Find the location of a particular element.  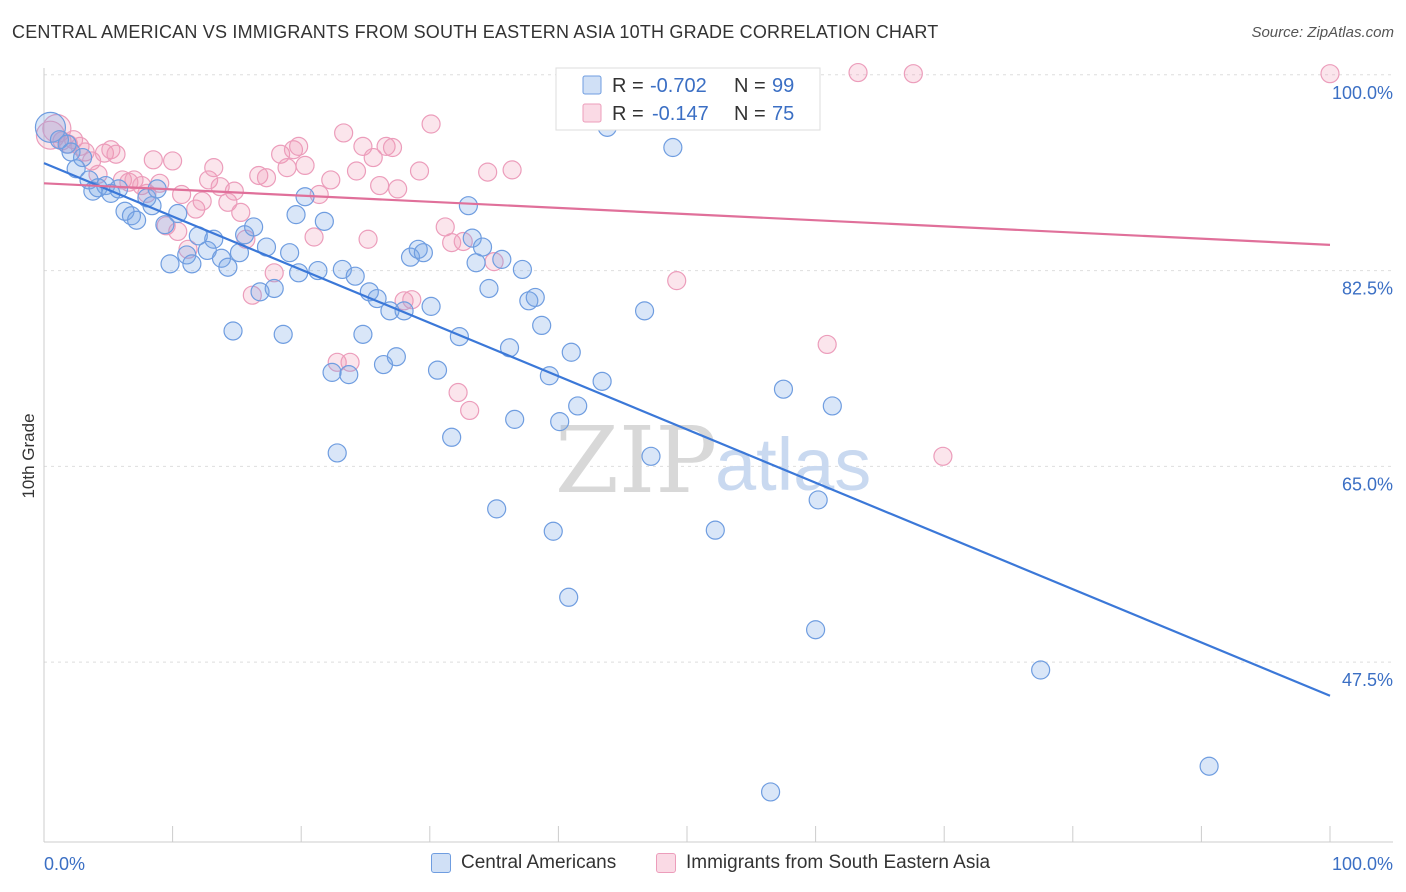

y-tick-labels: 100.0% 82.5% 65.0% 47.5% is located at coordinates (1362, 386).